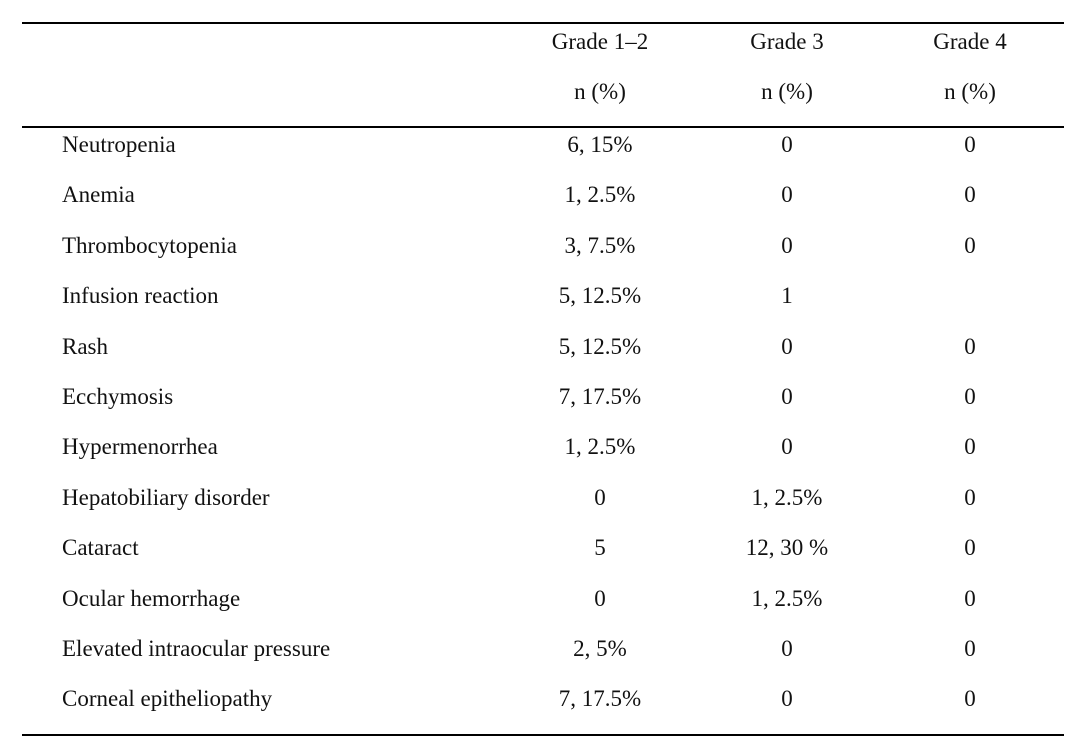 The height and width of the screenshot is (743, 1080). I want to click on row-label: Ocular hemorrhage, so click(151, 598).